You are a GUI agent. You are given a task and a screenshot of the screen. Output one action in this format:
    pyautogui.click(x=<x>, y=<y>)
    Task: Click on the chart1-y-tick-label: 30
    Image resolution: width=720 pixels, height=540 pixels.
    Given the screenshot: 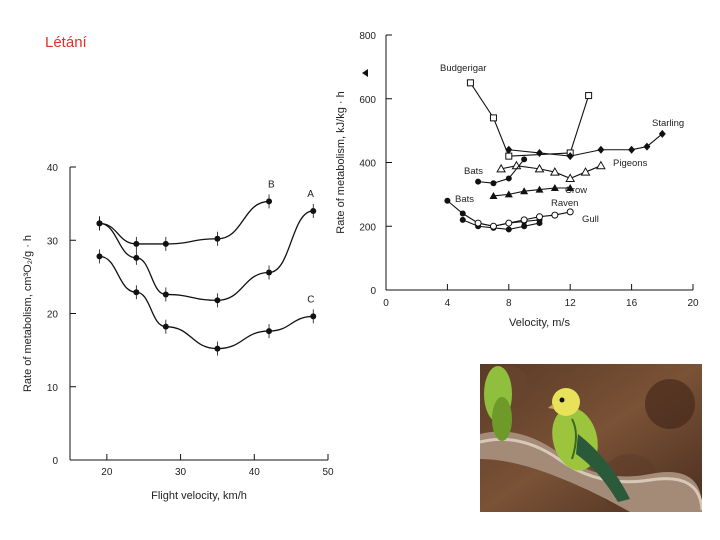 What is the action you would take?
    pyautogui.click(x=53, y=241)
    